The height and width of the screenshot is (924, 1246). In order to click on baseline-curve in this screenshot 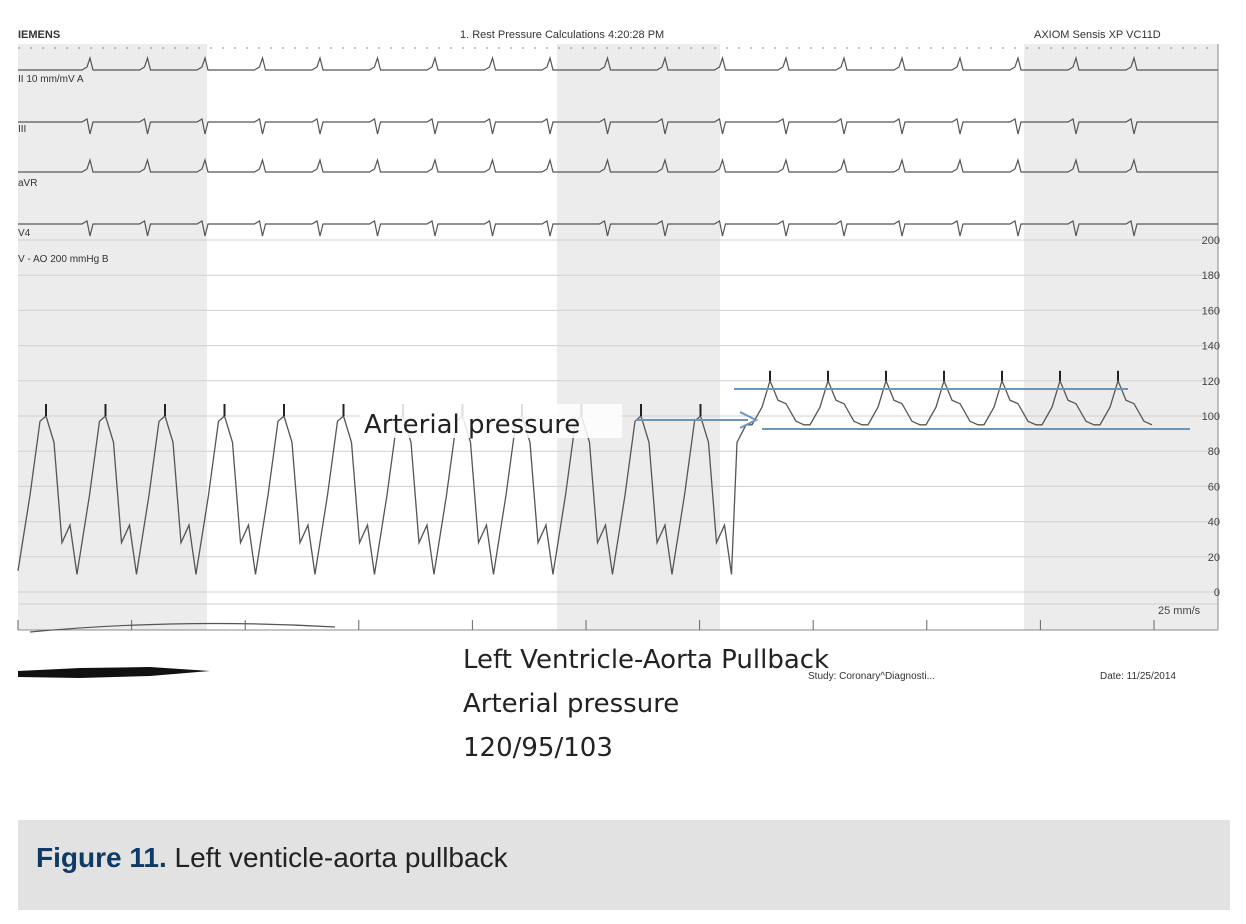, I will do `click(182, 627)`.